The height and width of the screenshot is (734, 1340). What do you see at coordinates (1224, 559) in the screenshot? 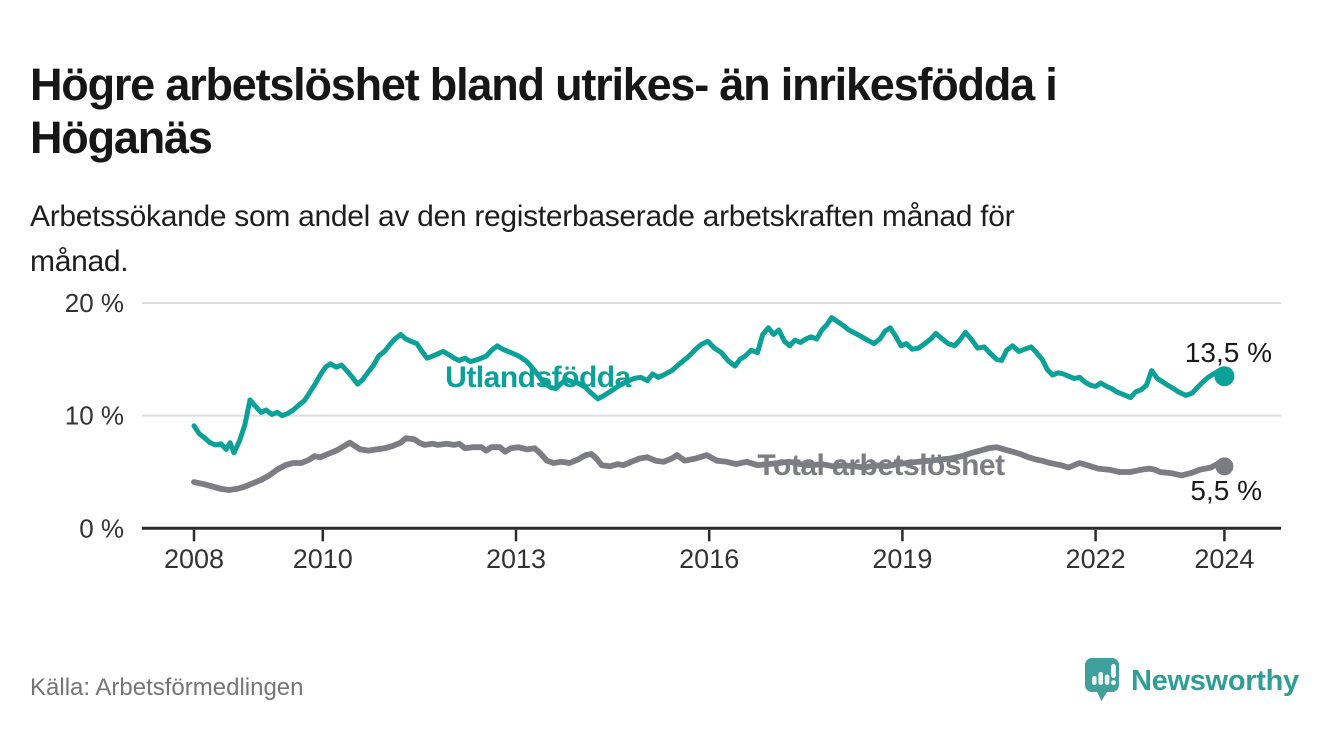
I see `x-tick-label: 2024` at bounding box center [1224, 559].